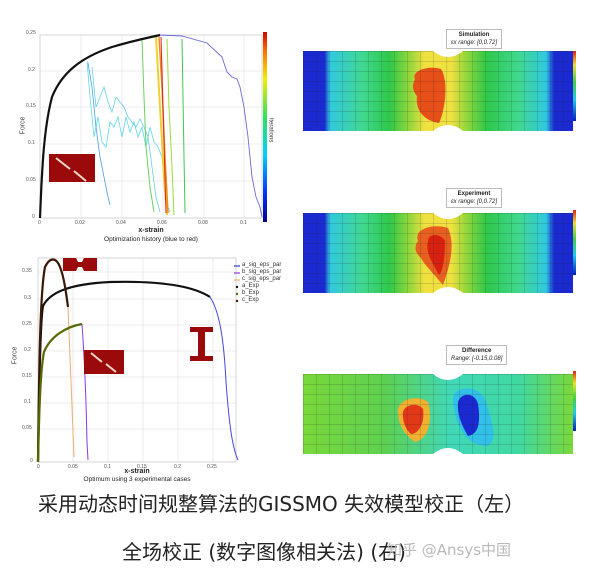 This screenshot has height=574, width=600. I want to click on contour-title: Experiment, so click(474, 194).